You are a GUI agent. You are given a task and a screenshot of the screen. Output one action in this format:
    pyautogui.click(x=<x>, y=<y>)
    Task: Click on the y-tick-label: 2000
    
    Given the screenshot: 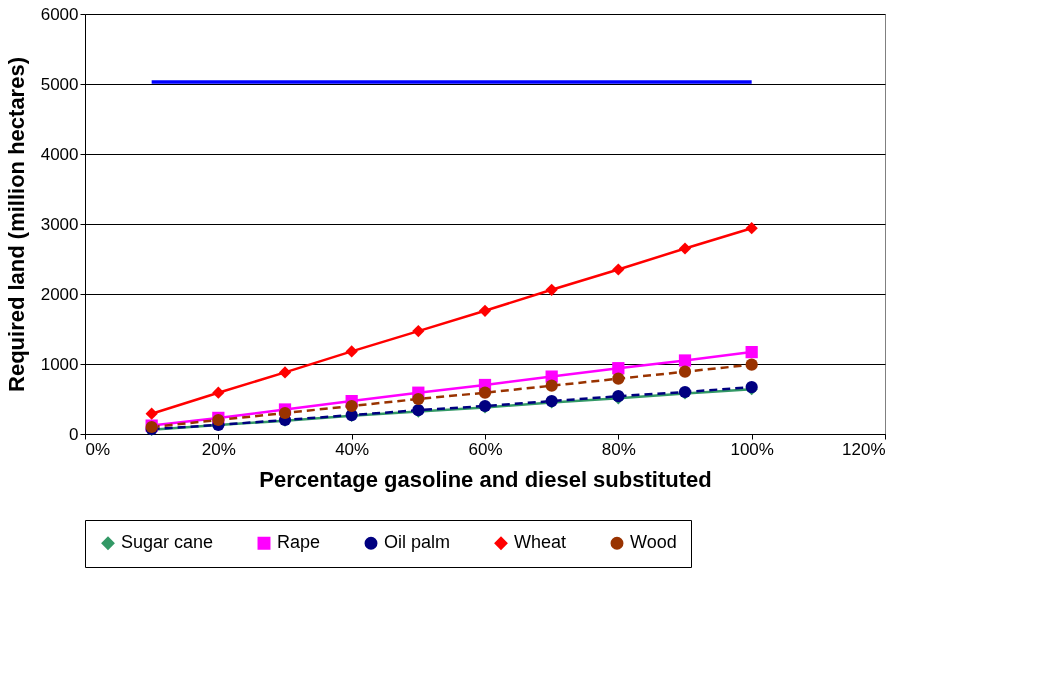 What is the action you would take?
    pyautogui.click(x=59, y=294)
    